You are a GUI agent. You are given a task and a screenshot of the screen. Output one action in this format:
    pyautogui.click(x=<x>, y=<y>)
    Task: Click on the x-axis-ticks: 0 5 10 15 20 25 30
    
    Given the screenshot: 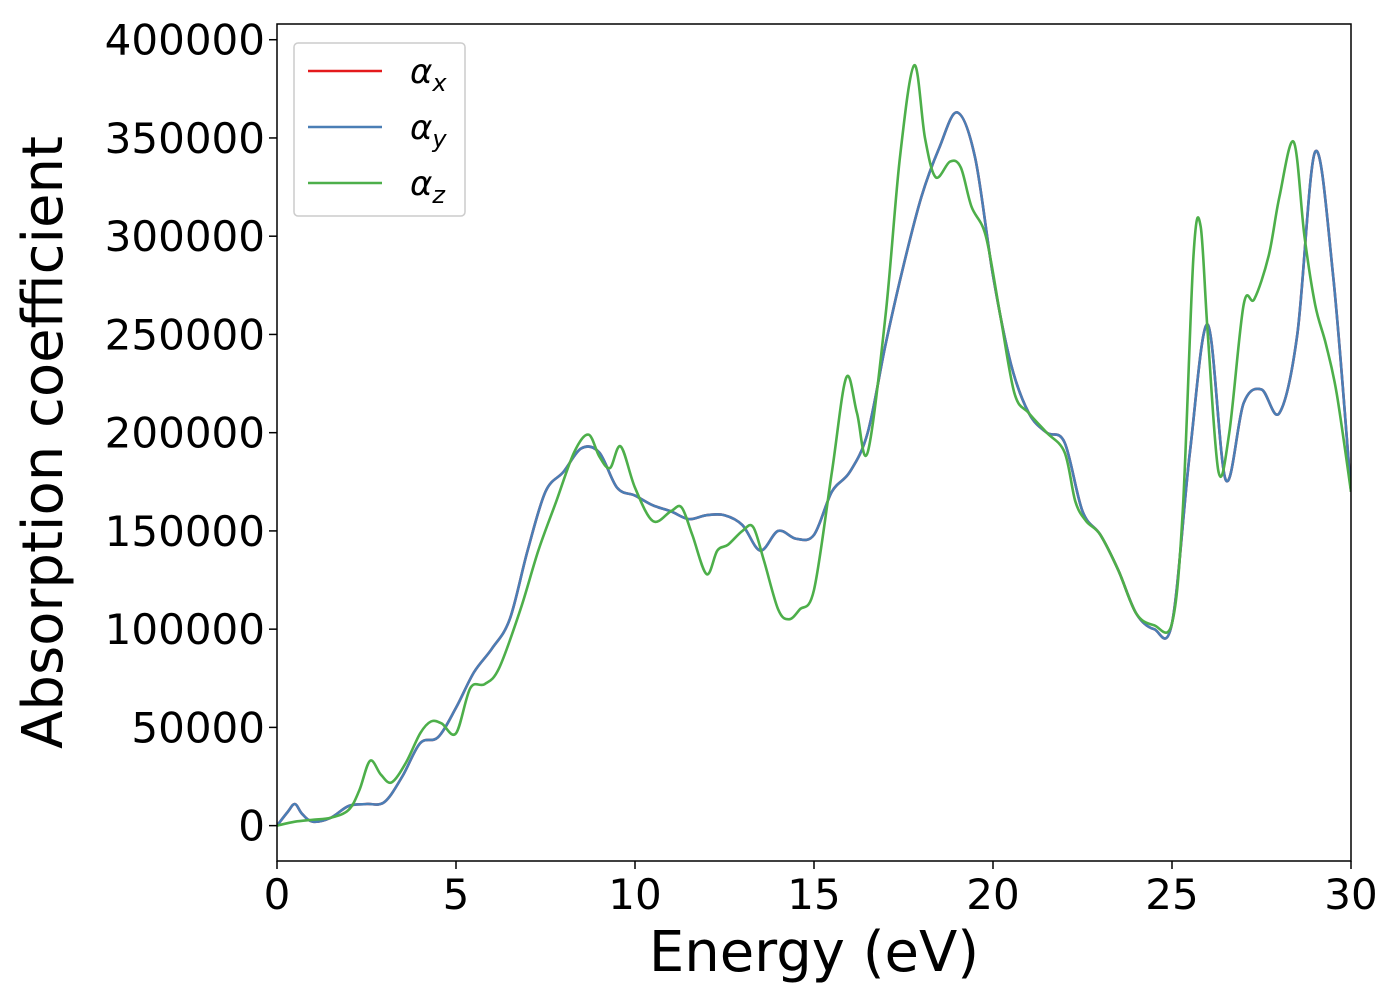 What is the action you would take?
    pyautogui.click(x=821, y=890)
    